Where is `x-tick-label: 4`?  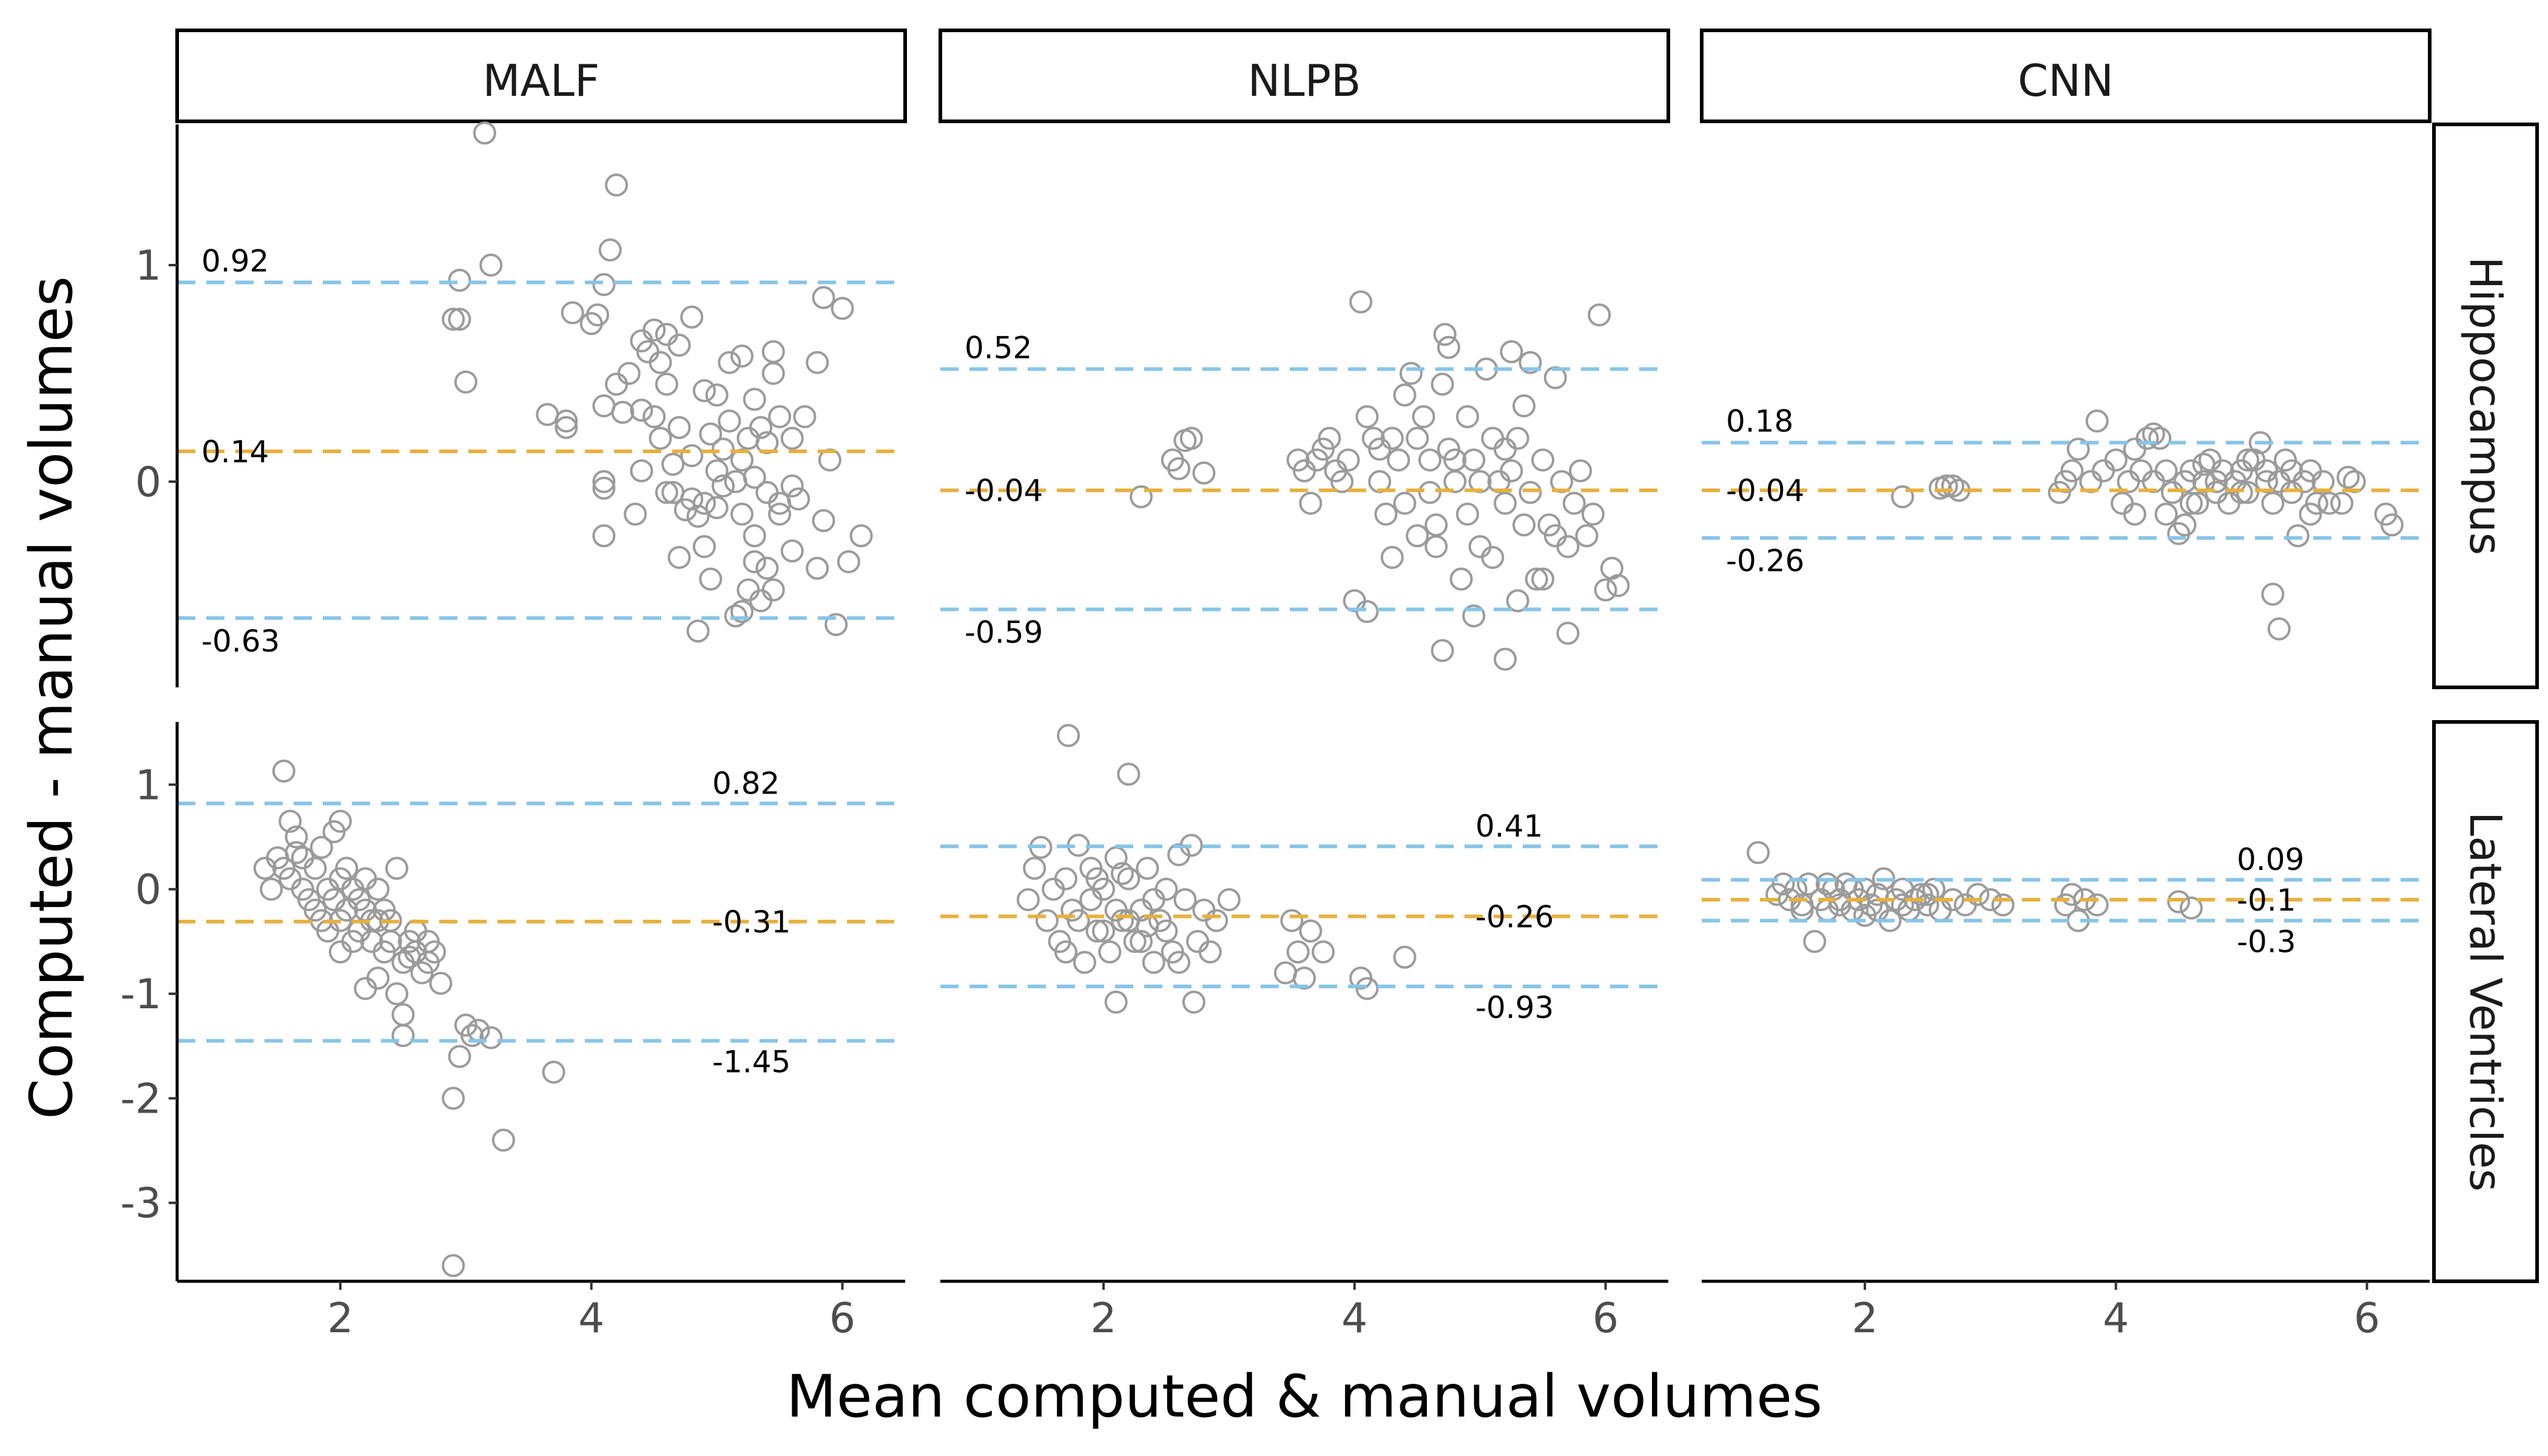 x-tick-label: 4 is located at coordinates (1354, 1319).